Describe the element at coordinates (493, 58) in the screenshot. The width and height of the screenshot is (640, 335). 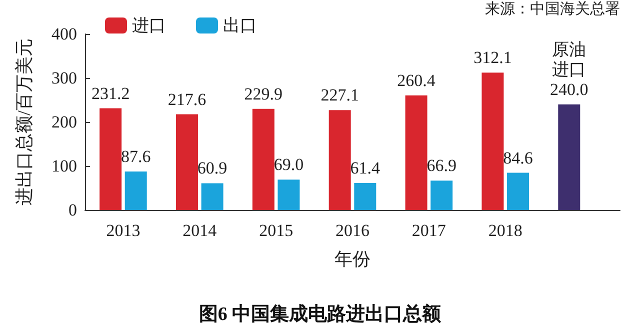
I see `data-label: 312.1` at that location.